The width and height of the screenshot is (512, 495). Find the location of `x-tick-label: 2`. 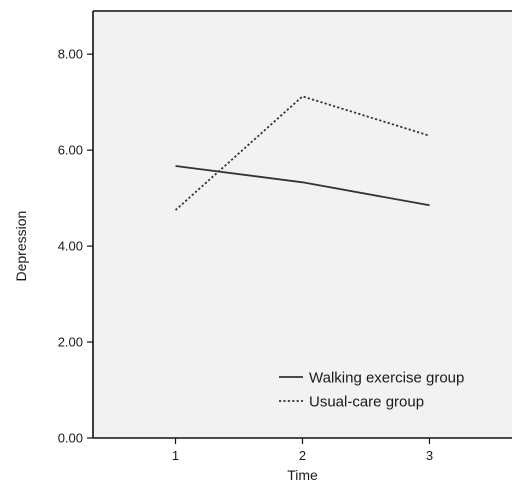

x-tick-label: 2 is located at coordinates (302, 455).